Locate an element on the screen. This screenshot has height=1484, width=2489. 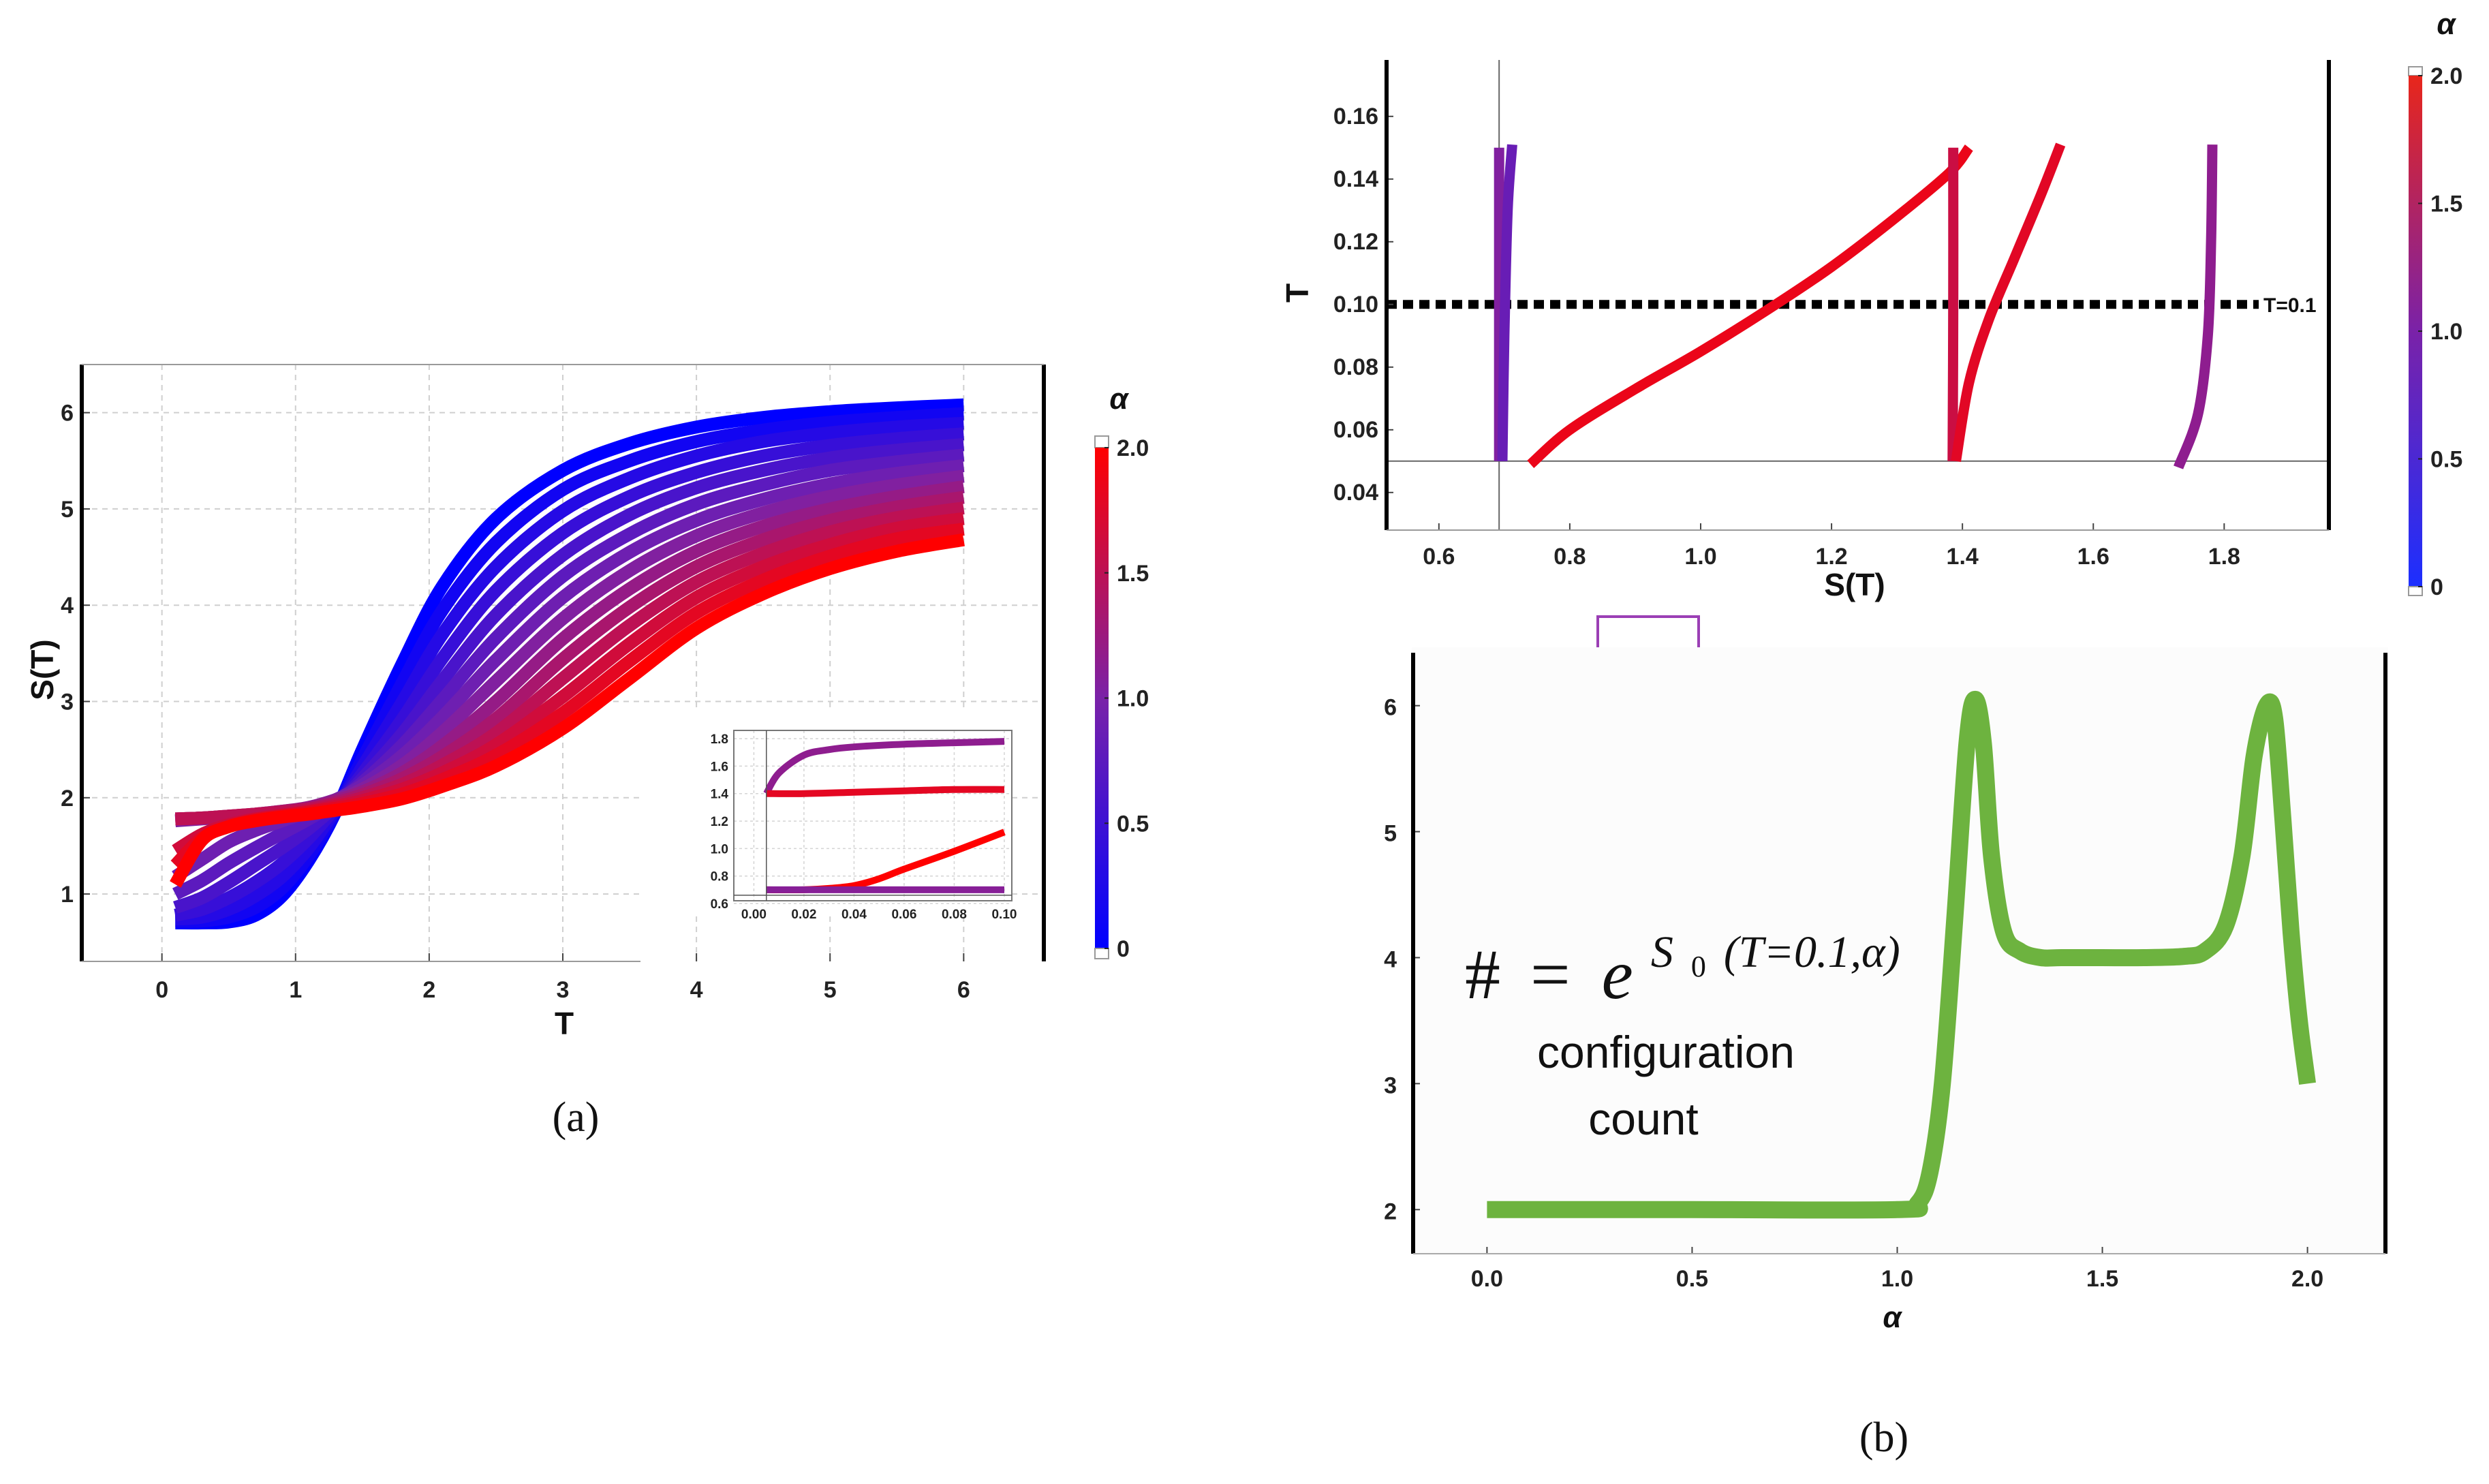
bt-xtick-label: 1.2 is located at coordinates (1831, 557).